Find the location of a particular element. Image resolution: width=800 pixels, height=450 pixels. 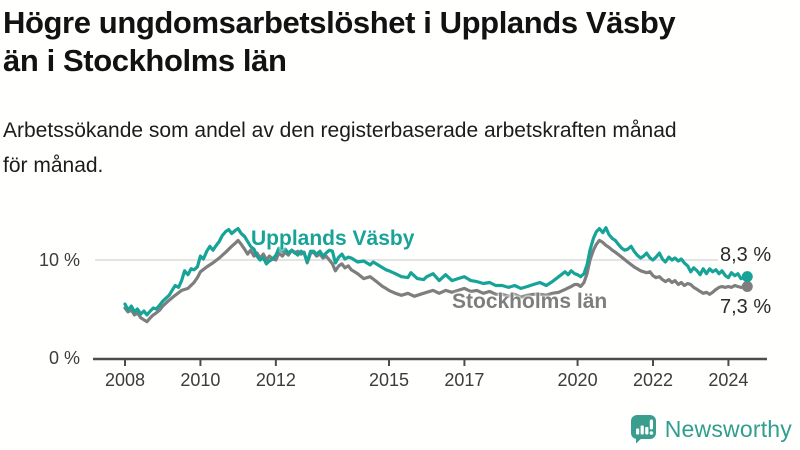

series-end-dot-stockholms-l-n is located at coordinates (747, 286).